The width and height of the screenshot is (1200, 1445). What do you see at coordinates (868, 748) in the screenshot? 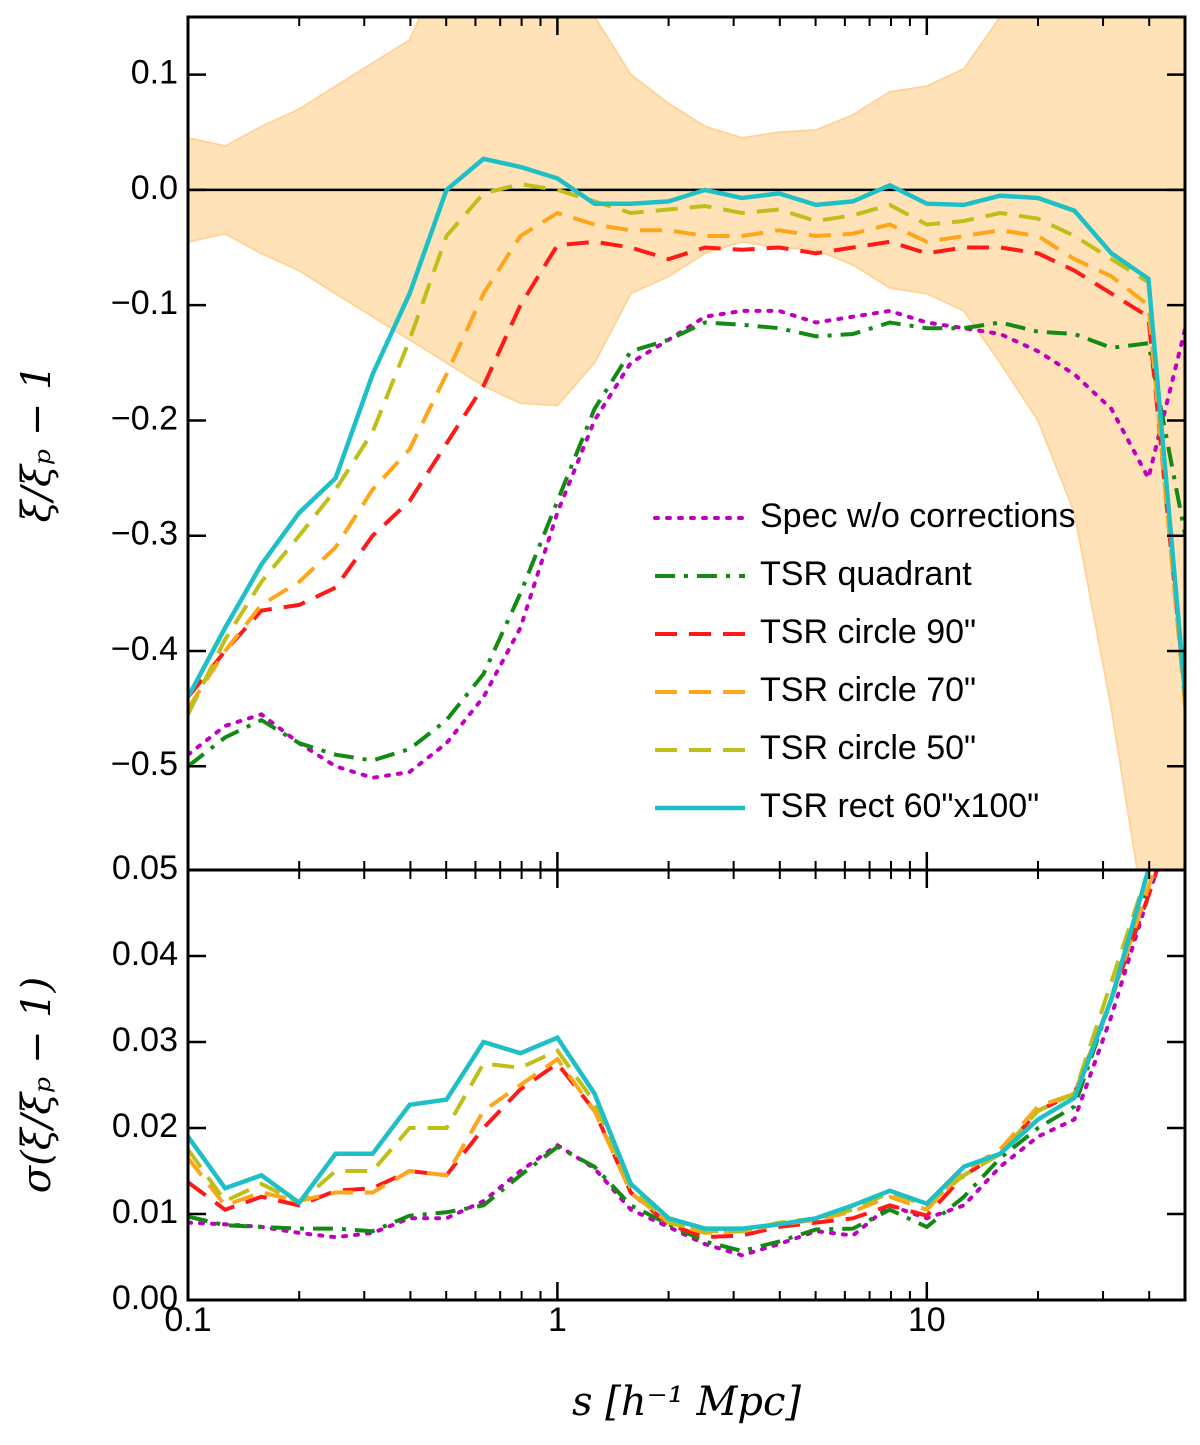
I see `legend-label: TSR circle 50"` at bounding box center [868, 748].